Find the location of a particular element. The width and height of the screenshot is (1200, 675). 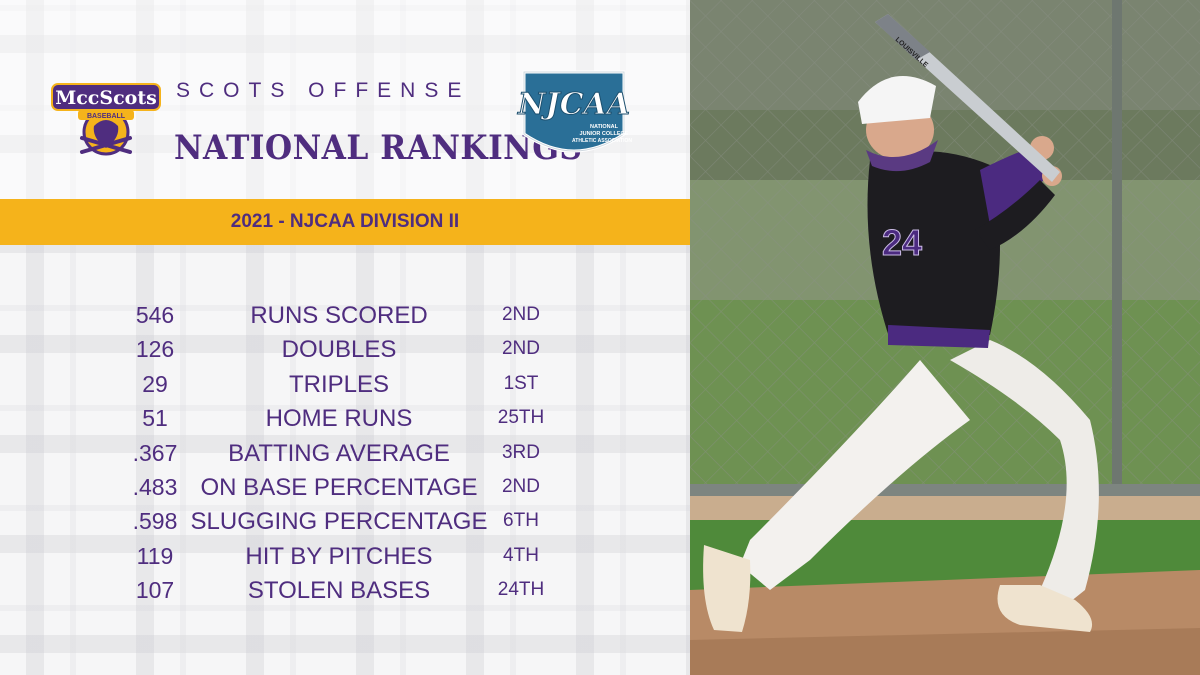

stat-row: 546 RUNS SCORED 2ND is located at coordinates (345, 315).